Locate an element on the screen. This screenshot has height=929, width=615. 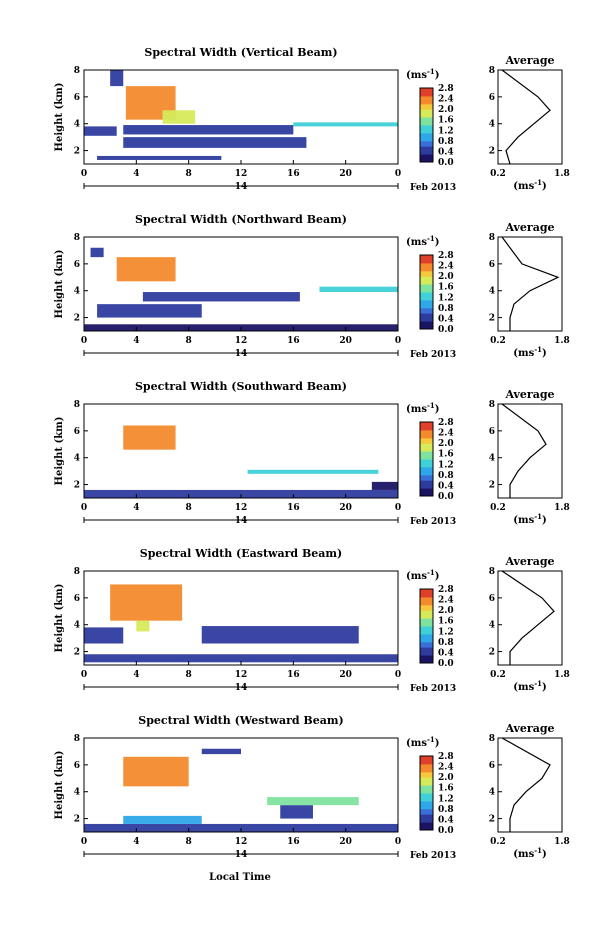
x-tick-label: 8 is located at coordinates (189, 842).